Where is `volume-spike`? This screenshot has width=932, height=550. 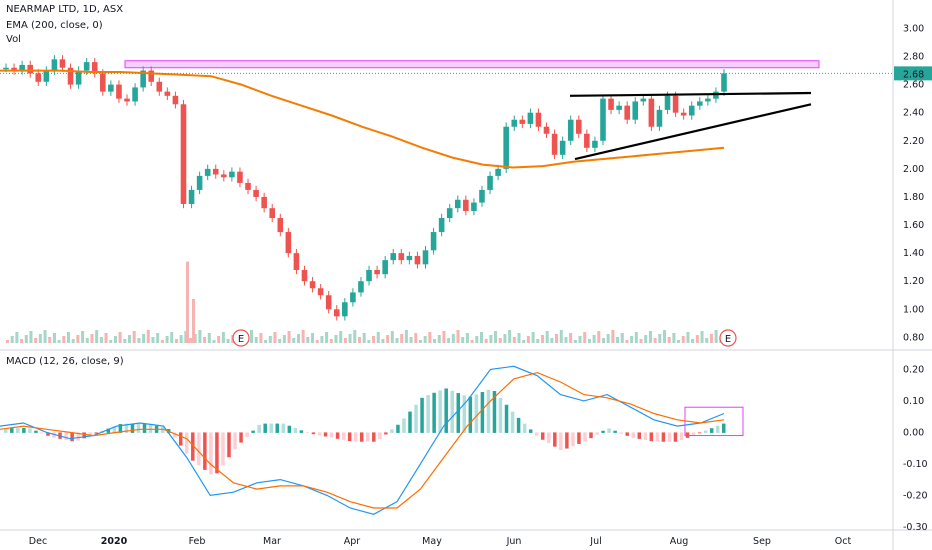 volume-spike is located at coordinates (187, 302).